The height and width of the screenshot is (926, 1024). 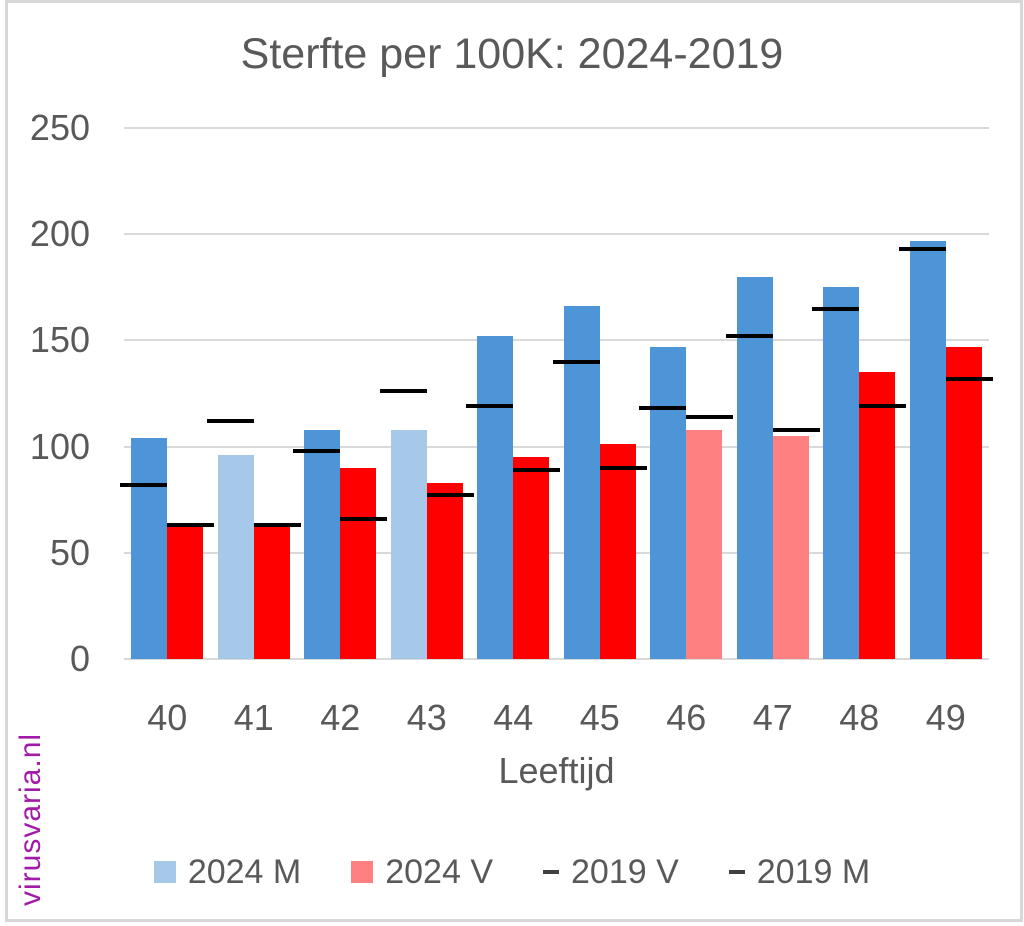 I want to click on y-axis-tick-label-250: 250, so click(x=59, y=127).